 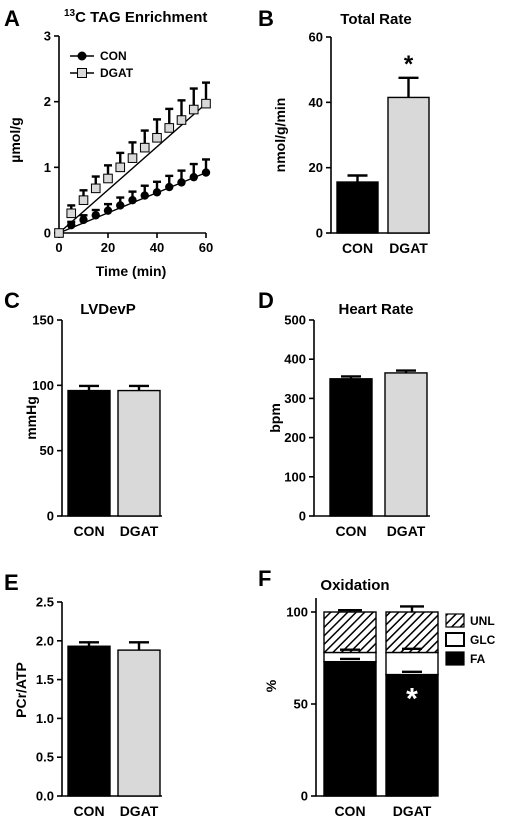 I want to click on panel-c-category-label-con: CON, so click(x=88, y=531).